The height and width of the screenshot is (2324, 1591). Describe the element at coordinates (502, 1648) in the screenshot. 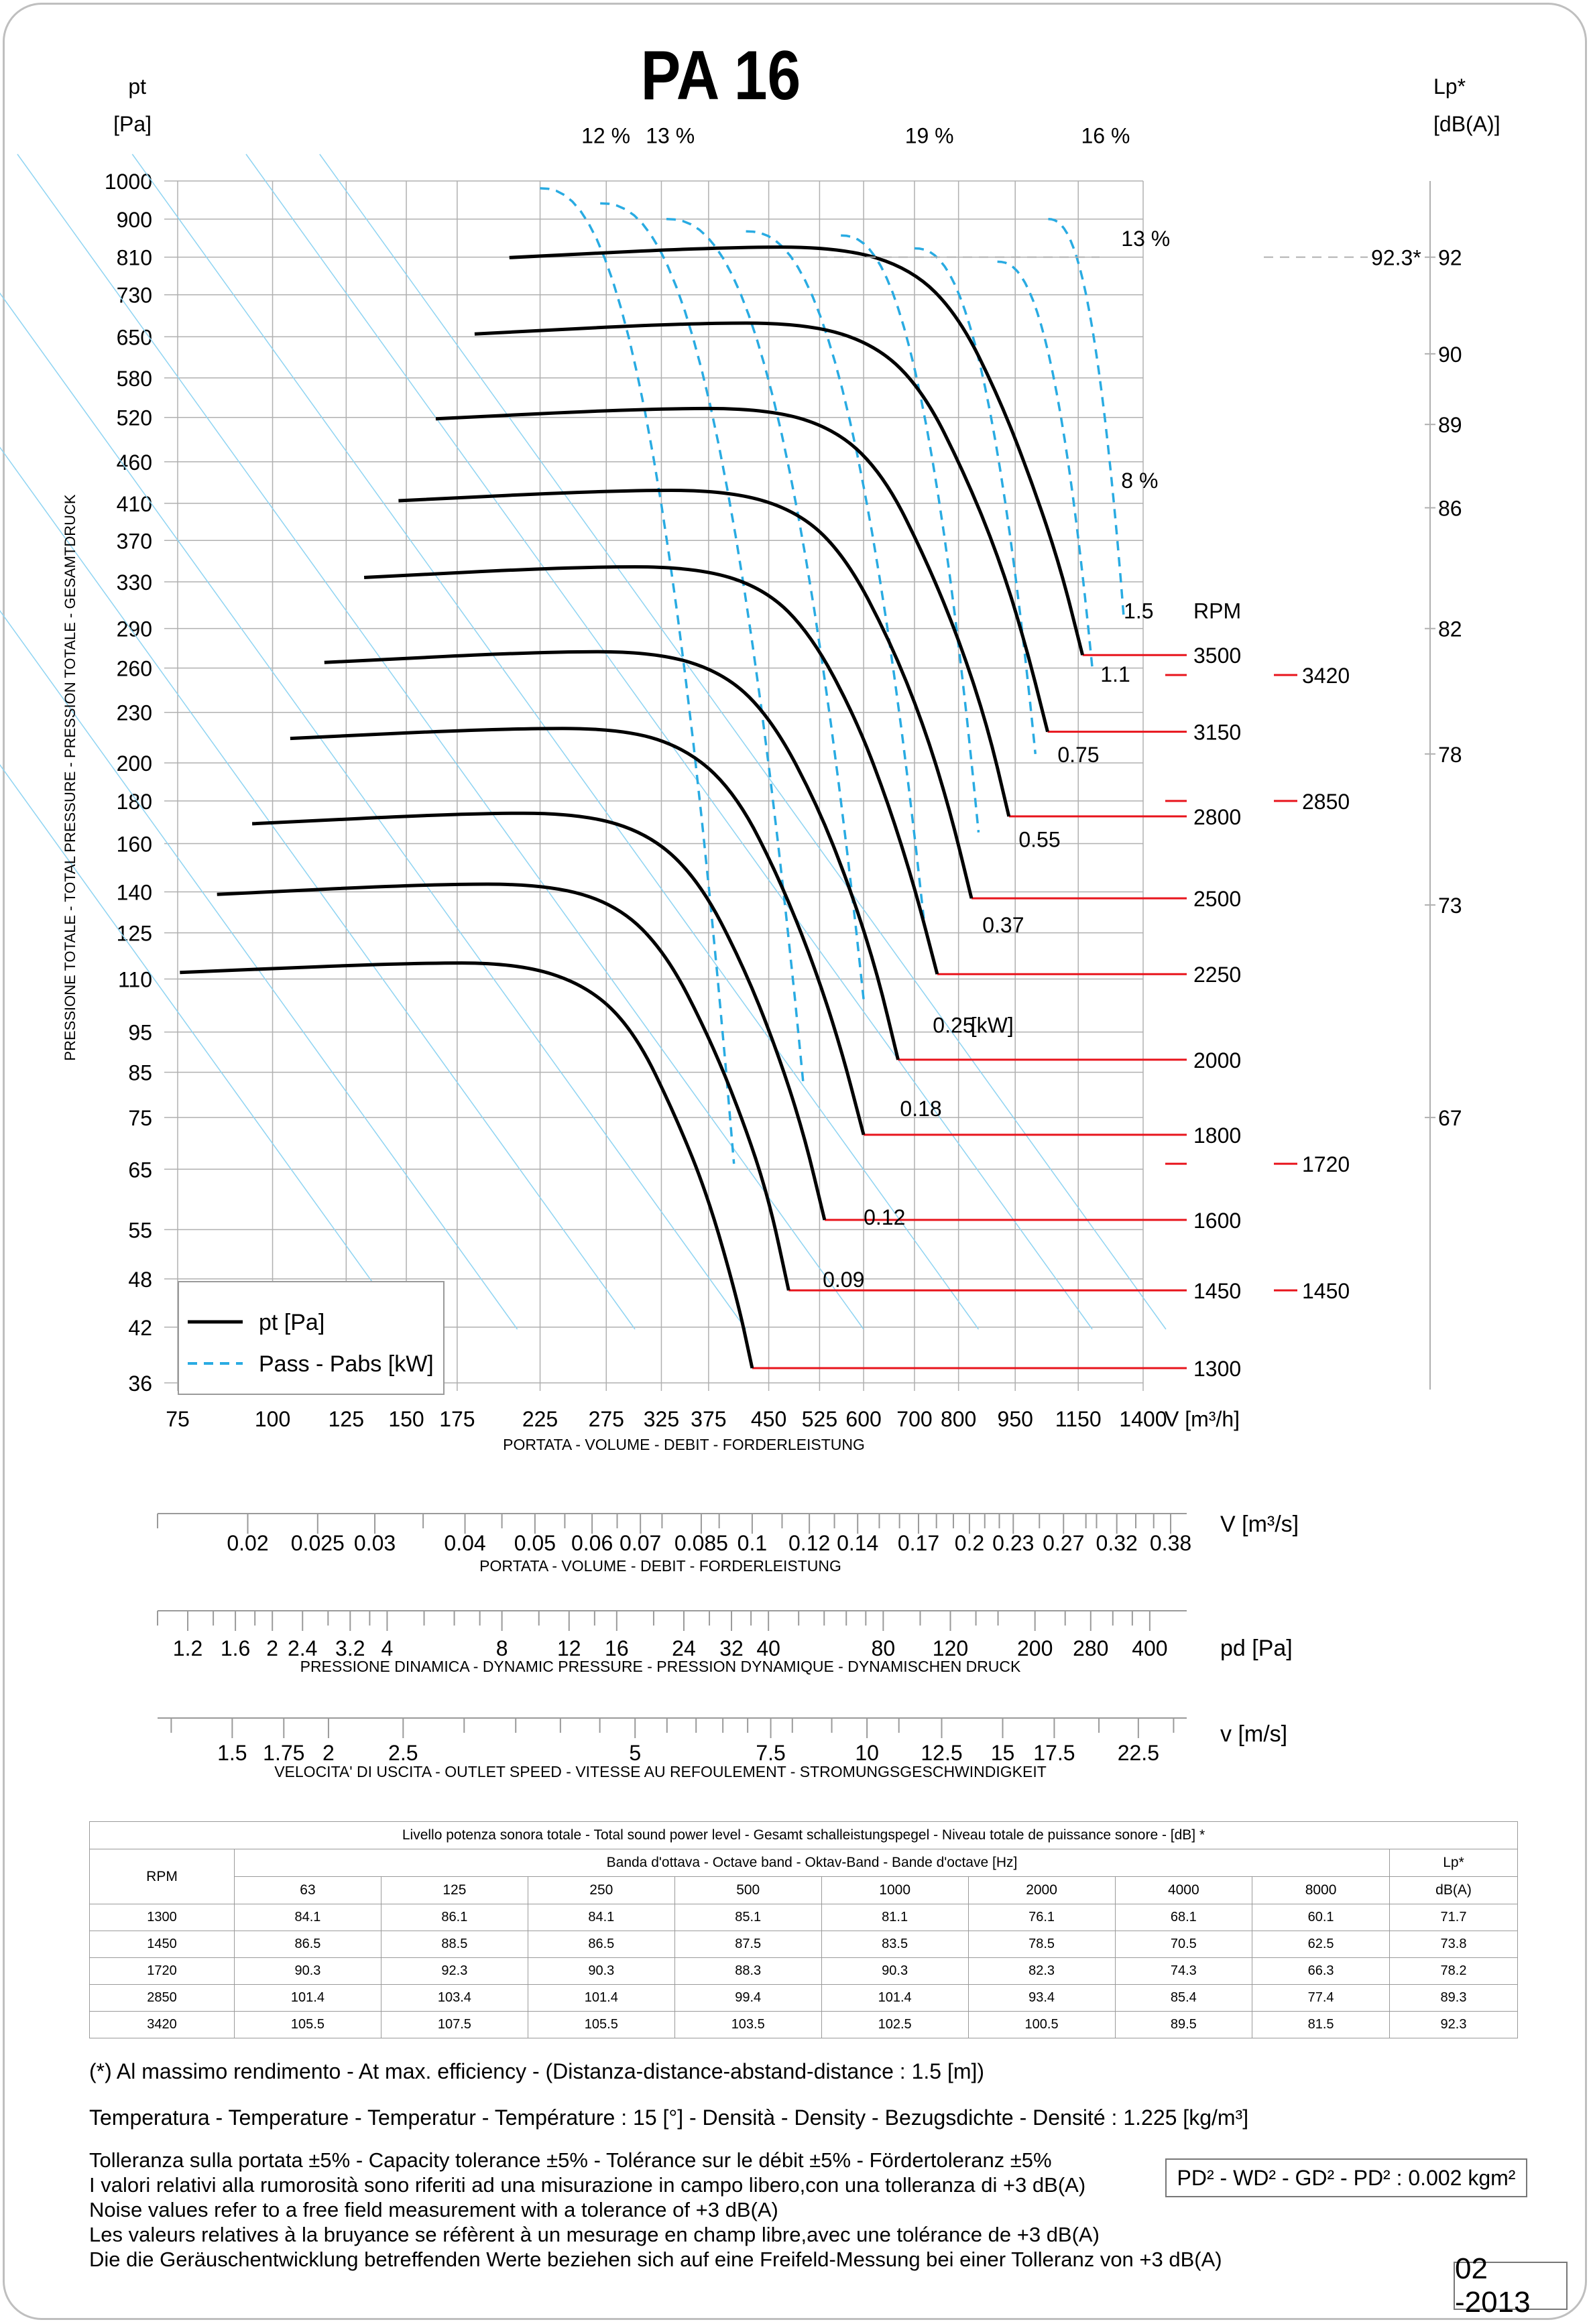

I see `scale-tick-label: 8` at that location.